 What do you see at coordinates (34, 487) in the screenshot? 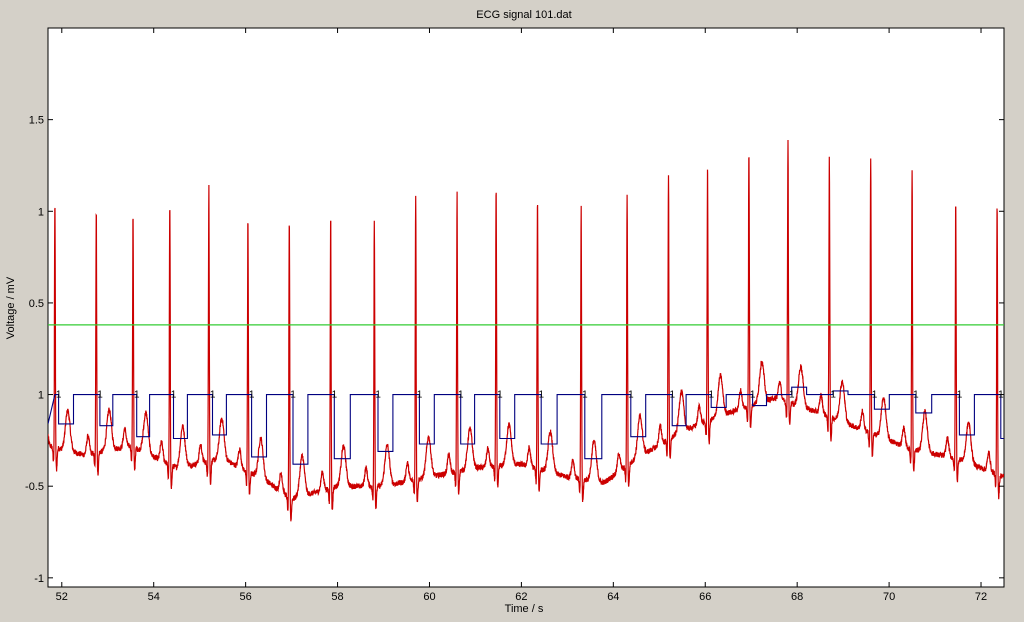
I see `y-tick-label: -0.5` at bounding box center [34, 487].